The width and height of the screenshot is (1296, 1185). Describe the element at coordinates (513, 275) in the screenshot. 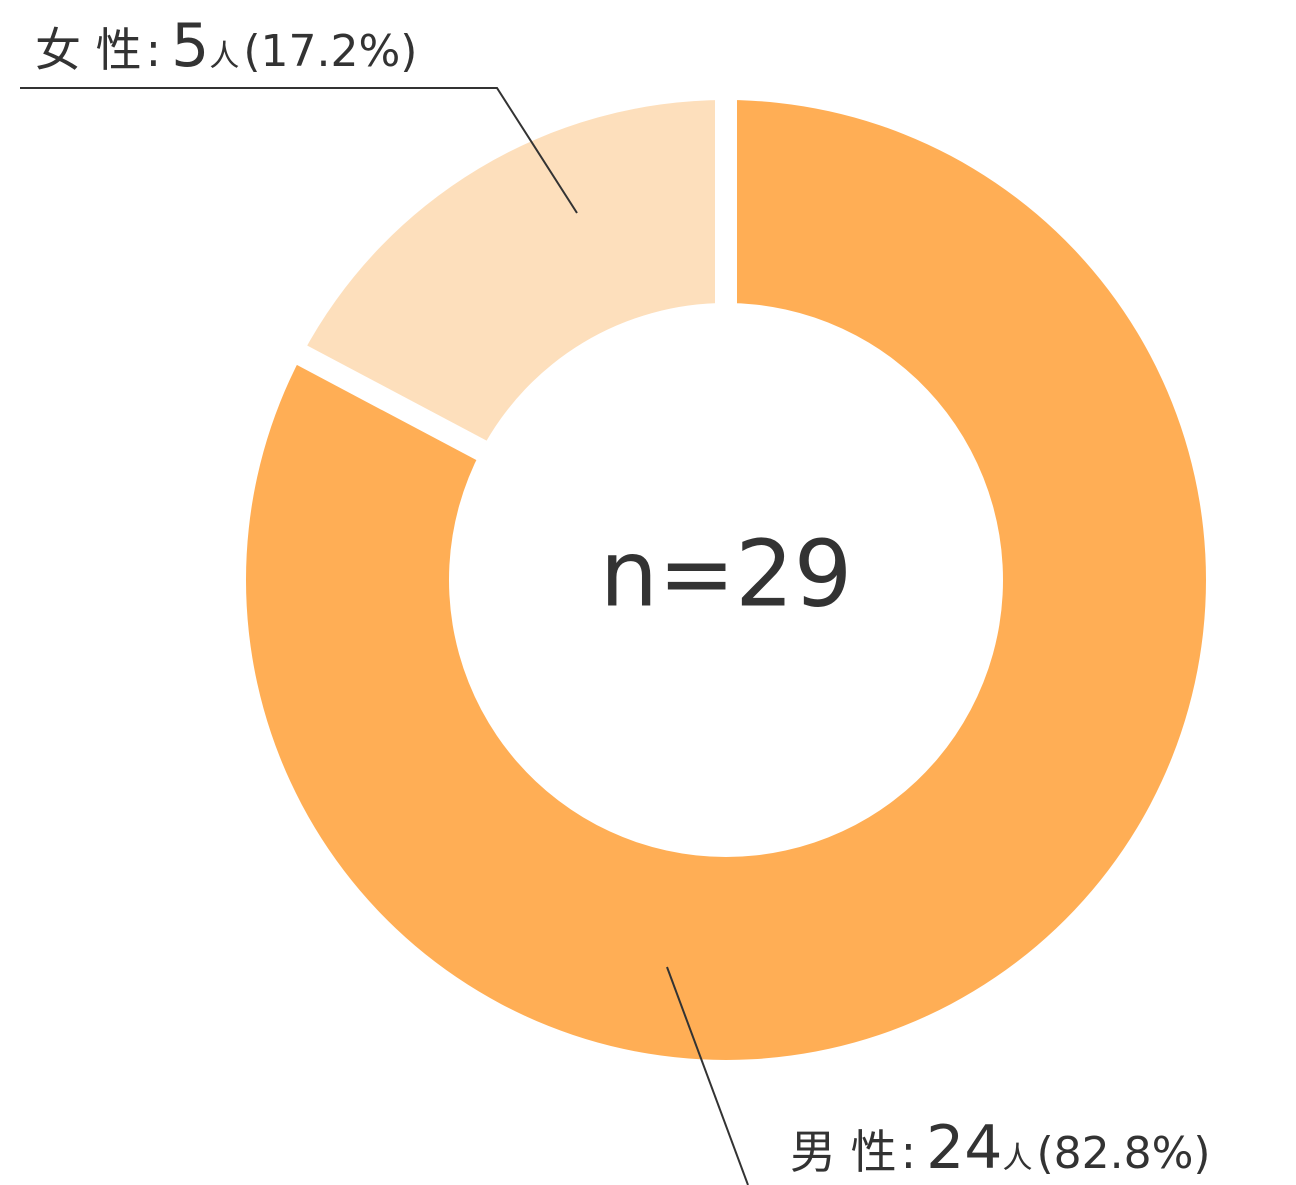

I see `slice` at that location.